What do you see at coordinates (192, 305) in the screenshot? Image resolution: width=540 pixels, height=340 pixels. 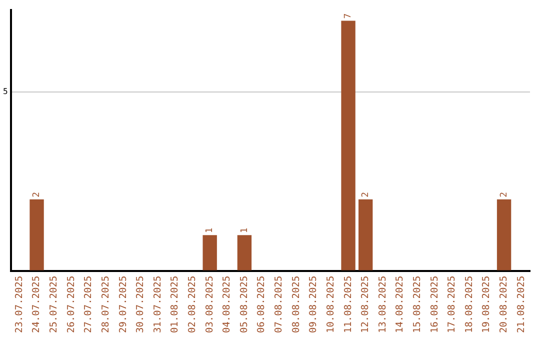 I see `x-tick-label: 02.08.2025` at bounding box center [192, 305].